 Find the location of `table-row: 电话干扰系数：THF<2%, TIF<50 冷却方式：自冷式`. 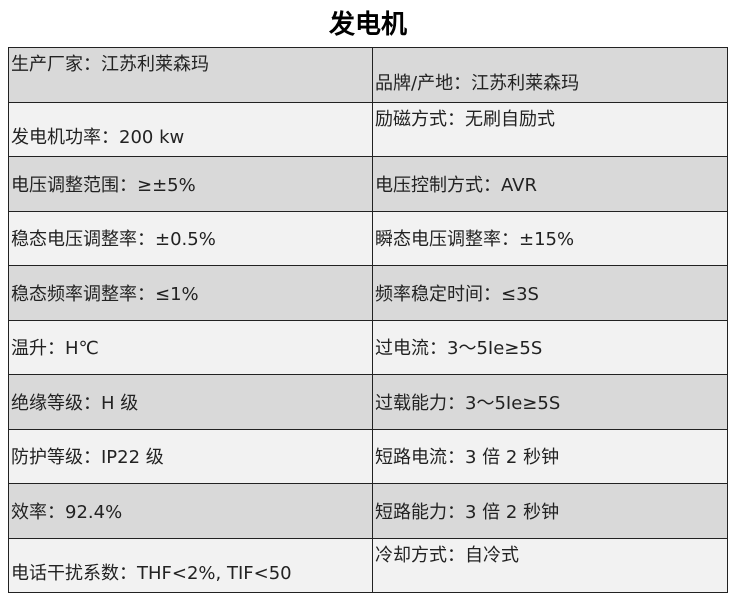

table-row: 电话干扰系数：THF<2%, TIF<50 冷却方式：自冷式 is located at coordinates (368, 565).